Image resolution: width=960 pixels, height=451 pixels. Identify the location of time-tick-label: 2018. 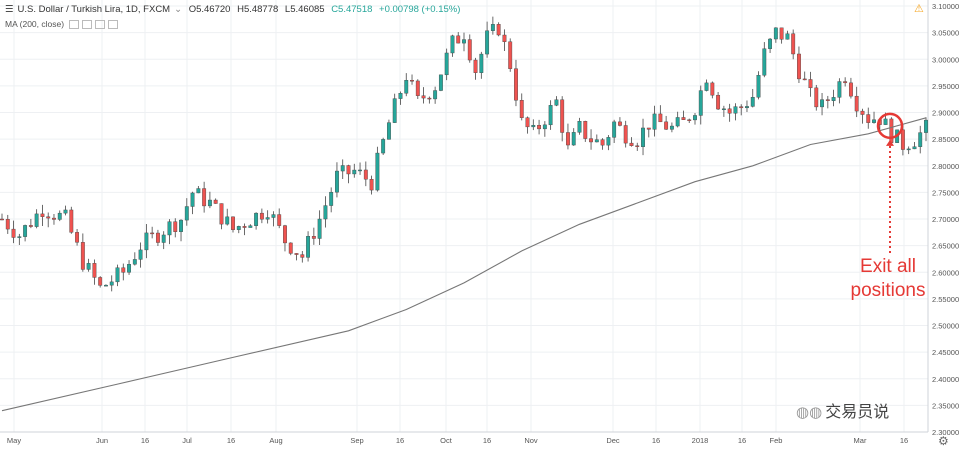
(700, 440).